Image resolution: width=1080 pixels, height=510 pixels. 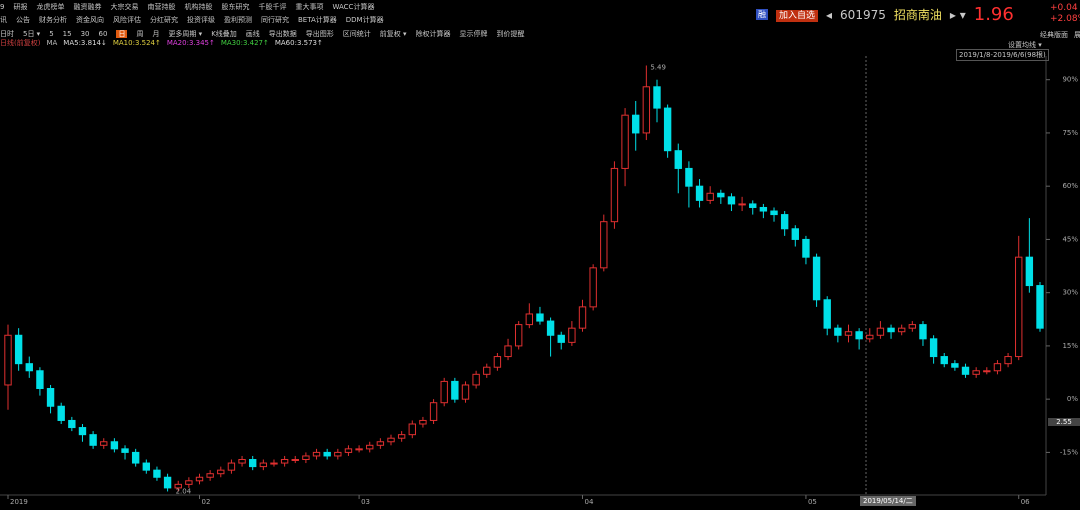 I want to click on toolbar-item: 15, so click(x=67, y=34).